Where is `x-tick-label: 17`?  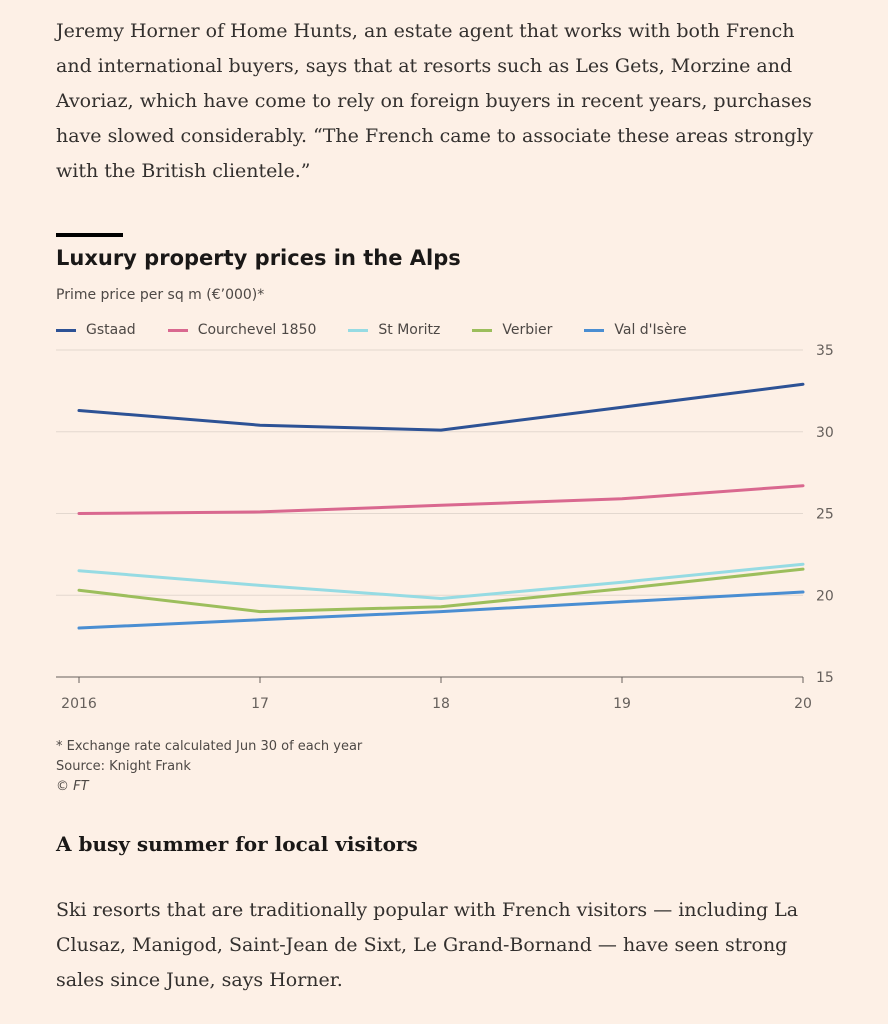
x-tick-label: 17 is located at coordinates (260, 704).